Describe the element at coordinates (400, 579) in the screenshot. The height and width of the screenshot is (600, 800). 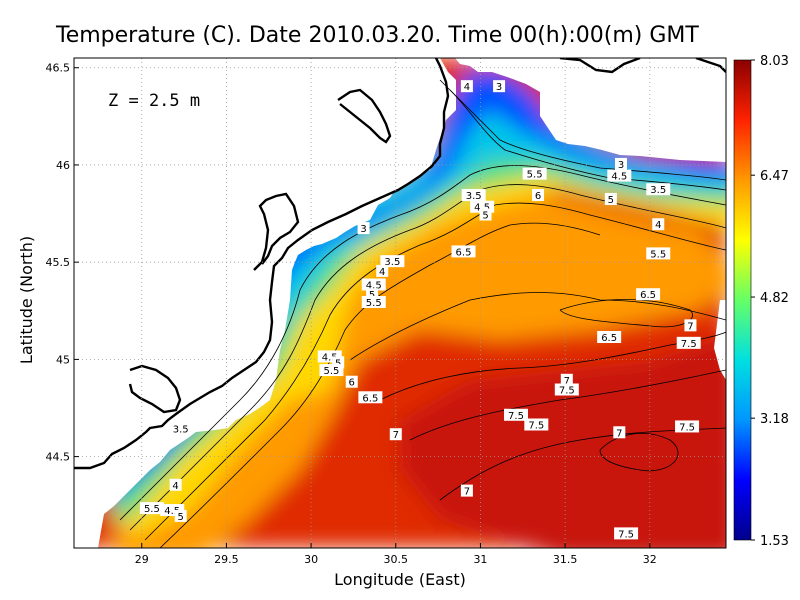
I see `x-axis-label: Longitude (East)` at that location.